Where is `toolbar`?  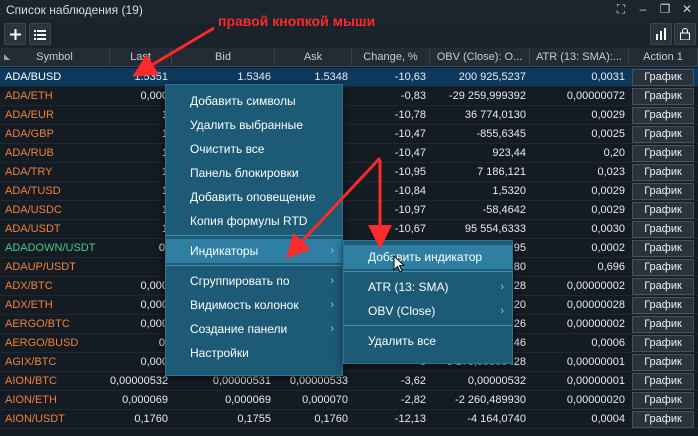
toolbar is located at coordinates (349, 34).